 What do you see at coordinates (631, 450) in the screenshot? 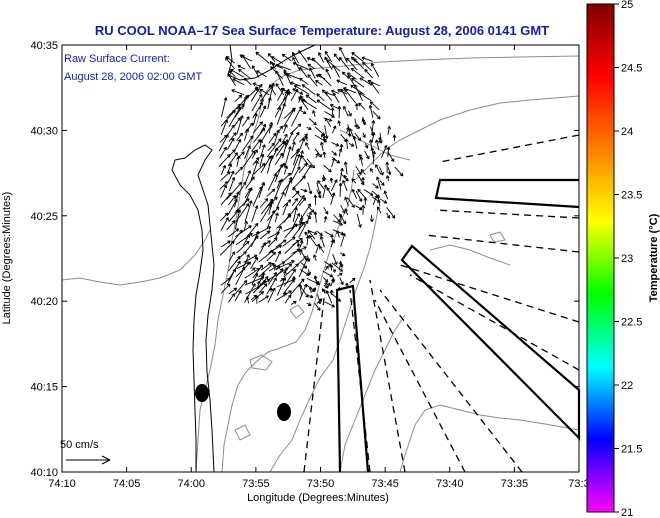
I see `colorbar-tick-label: 21.5` at bounding box center [631, 450].